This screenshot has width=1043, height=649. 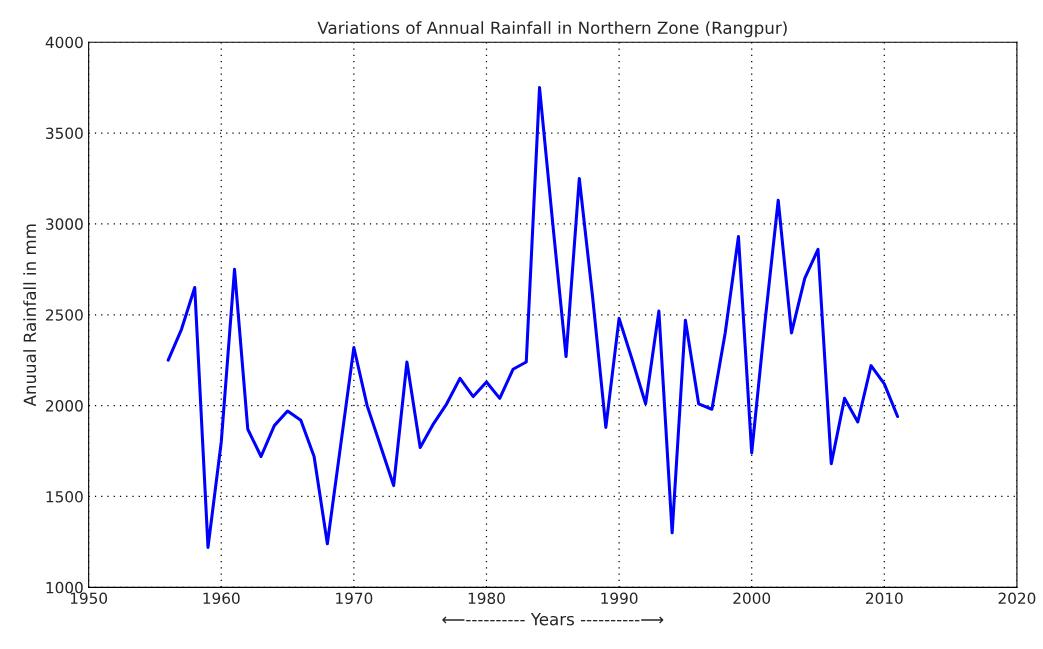 I want to click on y-tick-label: 1500, so click(x=64, y=496).